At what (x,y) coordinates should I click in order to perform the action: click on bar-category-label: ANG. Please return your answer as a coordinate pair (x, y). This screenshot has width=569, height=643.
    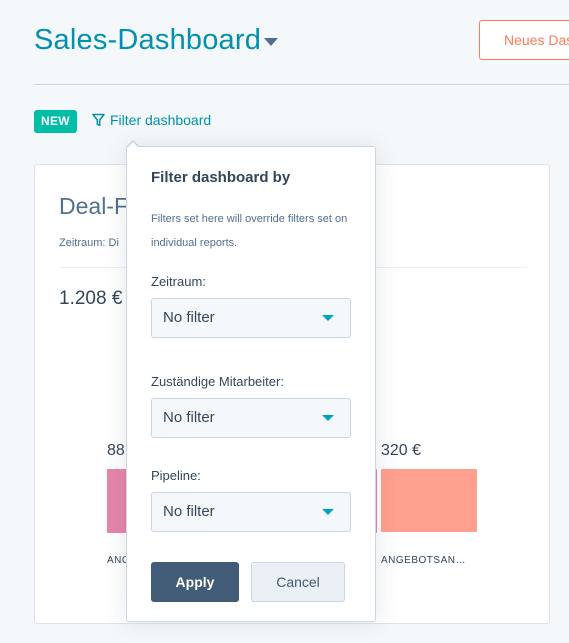
    Looking at the image, I should click on (119, 560).